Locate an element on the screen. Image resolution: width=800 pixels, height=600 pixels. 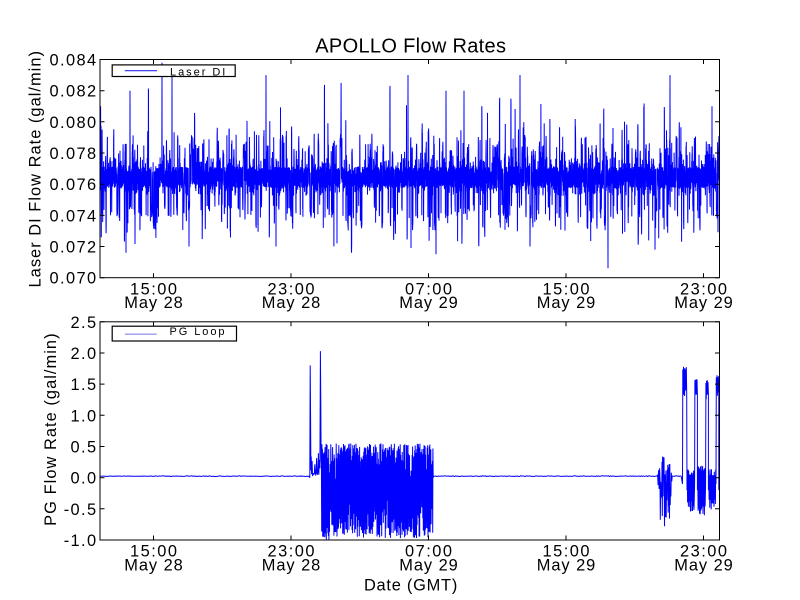
svg-text: PG Loop is located at coordinates (198, 332).